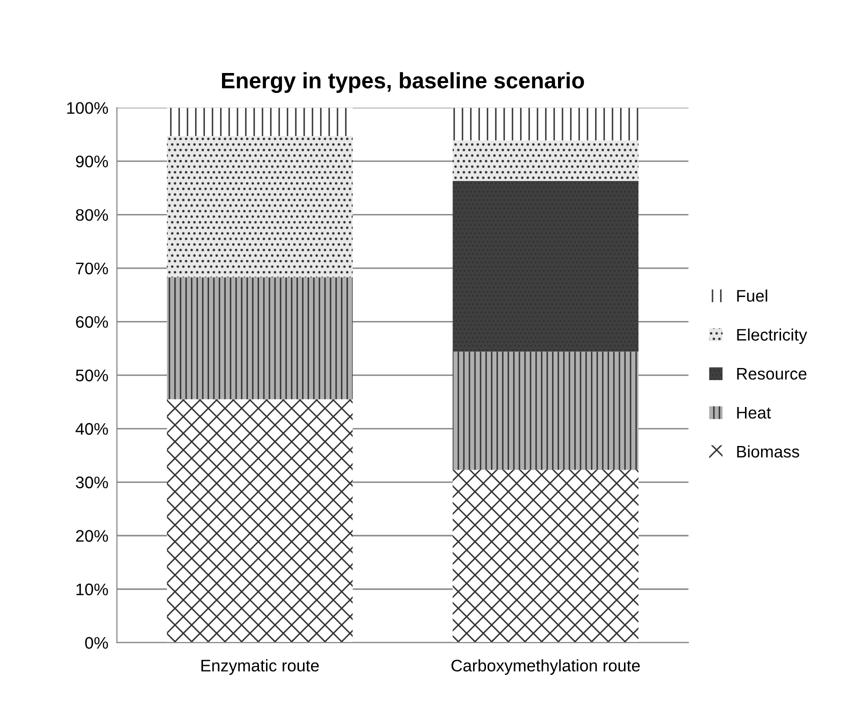 The height and width of the screenshot is (718, 866). Describe the element at coordinates (92, 376) in the screenshot. I see `y-tick-label: 50%` at that location.